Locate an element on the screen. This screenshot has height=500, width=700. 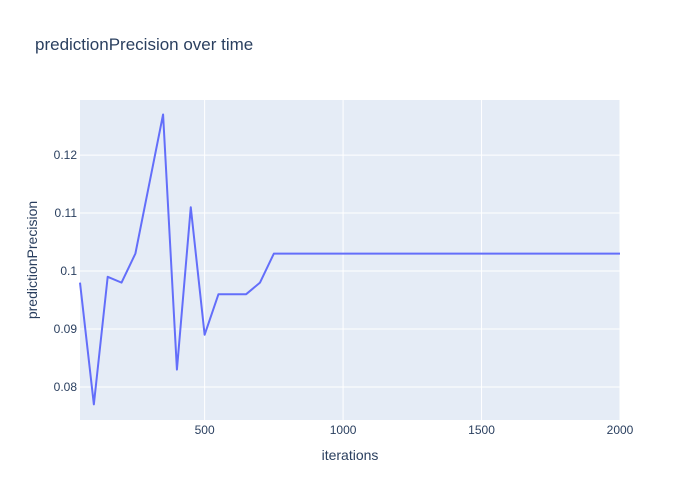
x-tick-label: 1500 is located at coordinates (481, 430).